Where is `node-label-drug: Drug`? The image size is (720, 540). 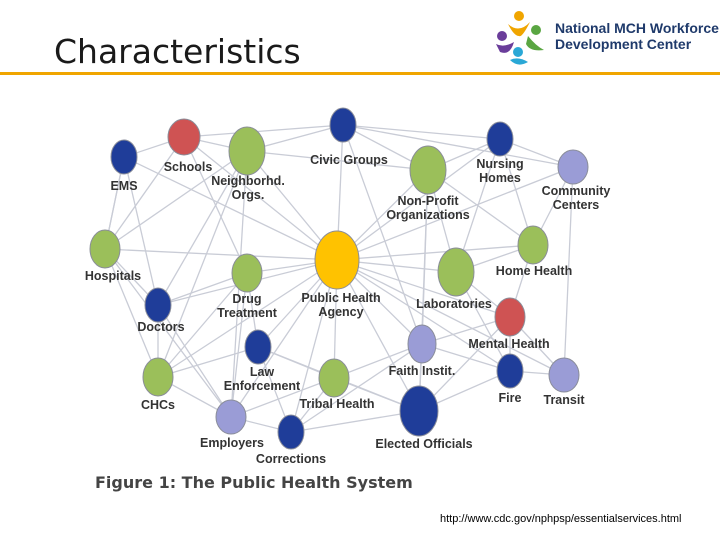 node-label-drug: Drug is located at coordinates (246, 299).